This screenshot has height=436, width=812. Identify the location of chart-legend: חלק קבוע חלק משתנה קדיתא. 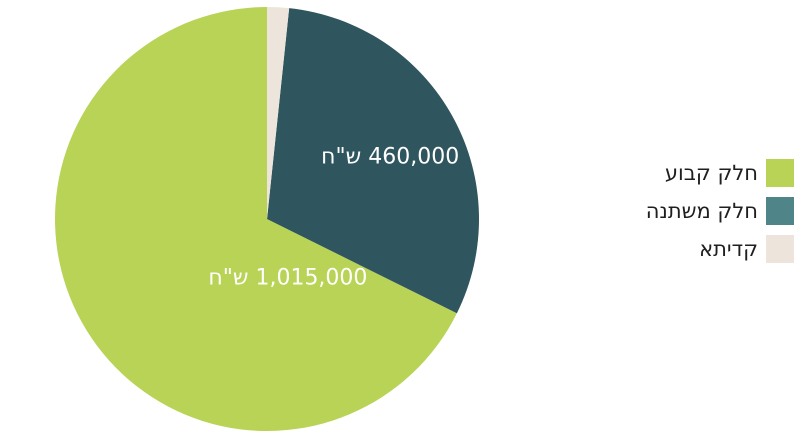
(699, 211).